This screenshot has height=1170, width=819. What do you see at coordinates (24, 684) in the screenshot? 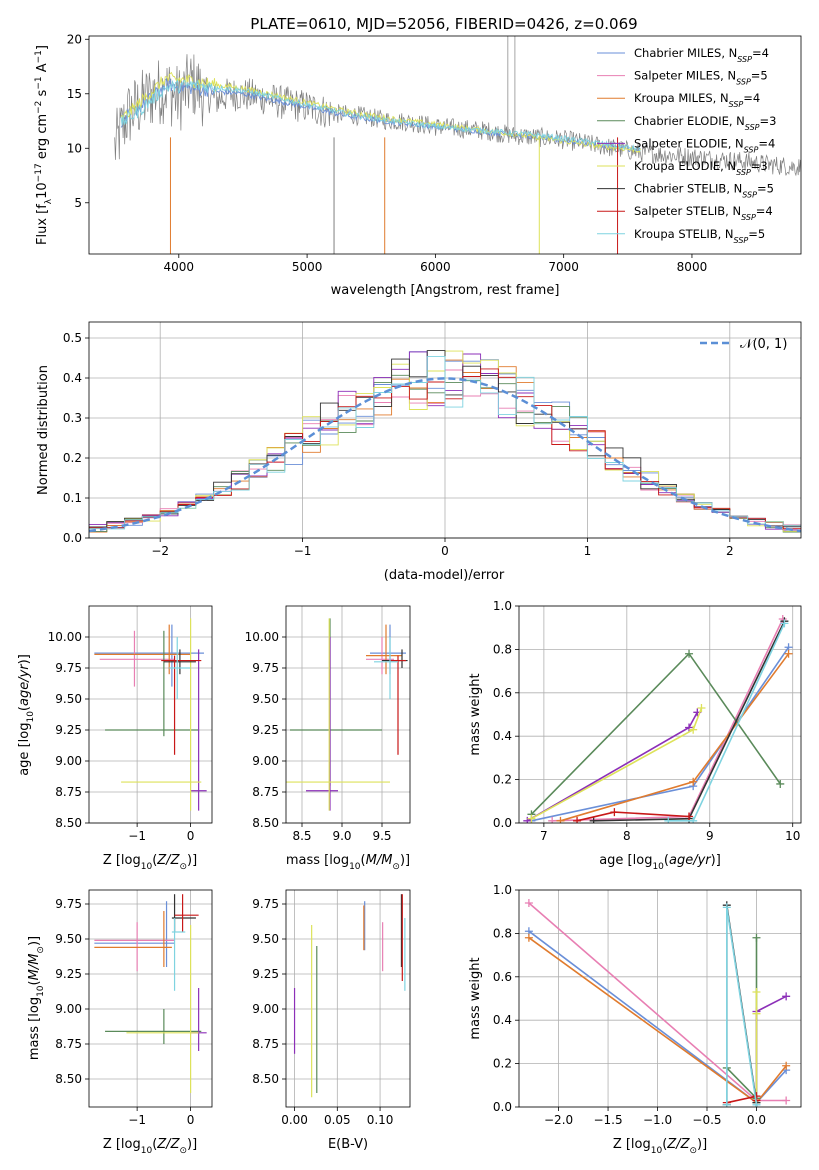
I see `label-part: age/yr` at bounding box center [24, 684].